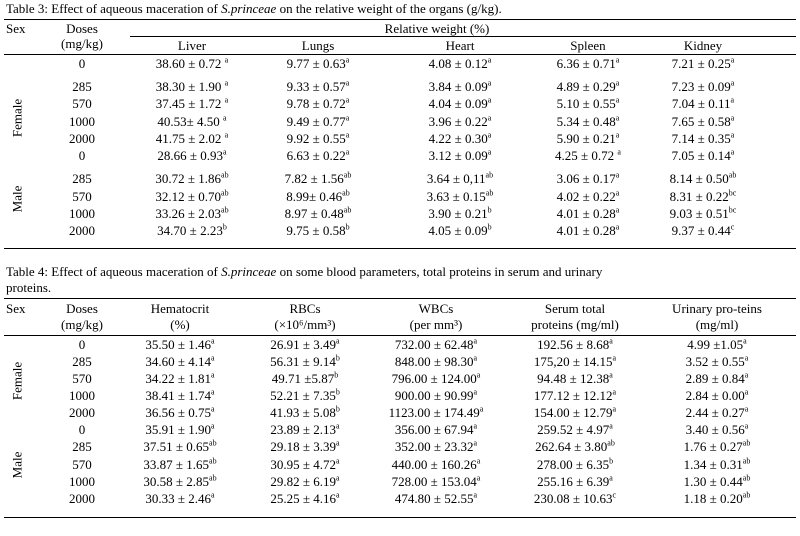  What do you see at coordinates (588, 63) in the screenshot?
I see `value-cell: 6.36 ± 0.71a` at bounding box center [588, 63].